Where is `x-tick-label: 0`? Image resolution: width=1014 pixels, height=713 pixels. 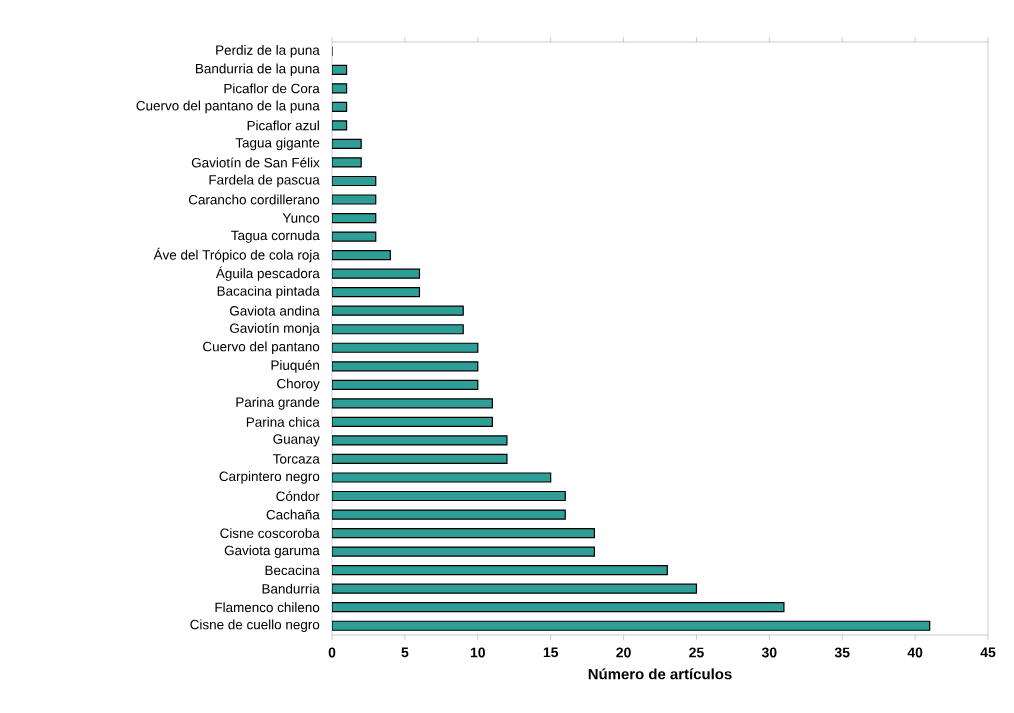 x-tick-label: 0 is located at coordinates (332, 652).